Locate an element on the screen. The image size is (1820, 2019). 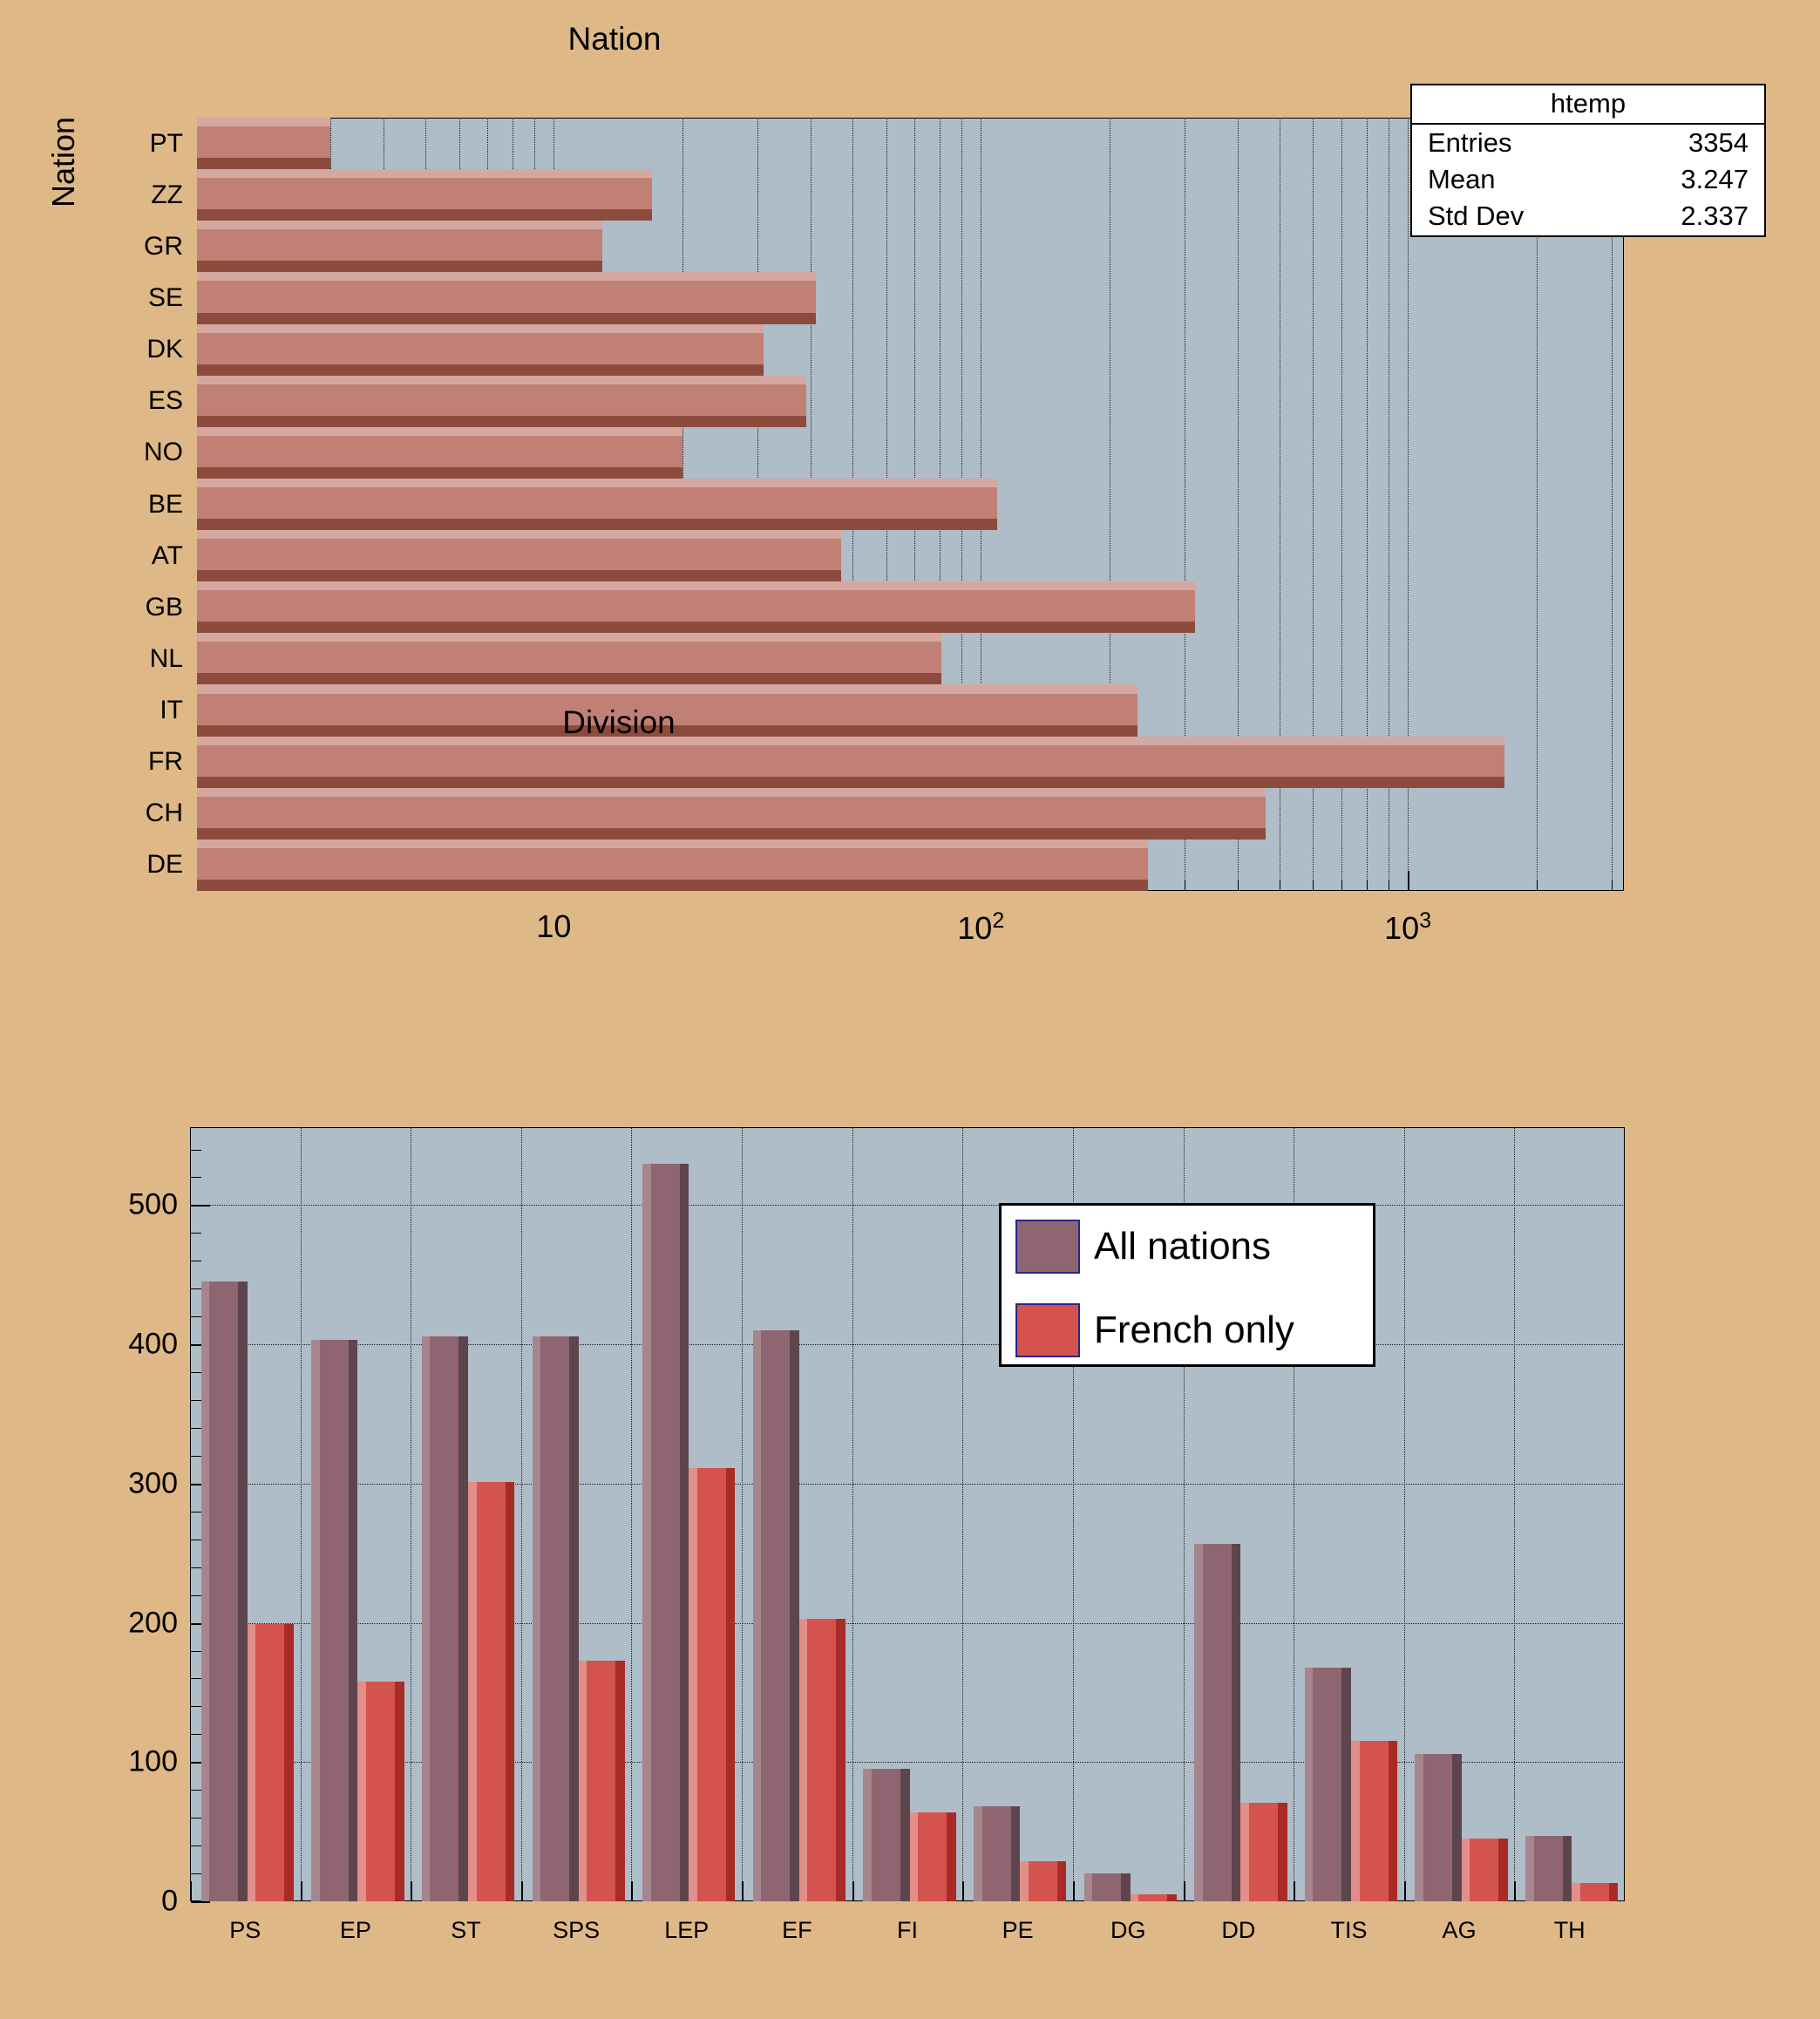
bar-french-only-EP-body is located at coordinates (380, 1791).